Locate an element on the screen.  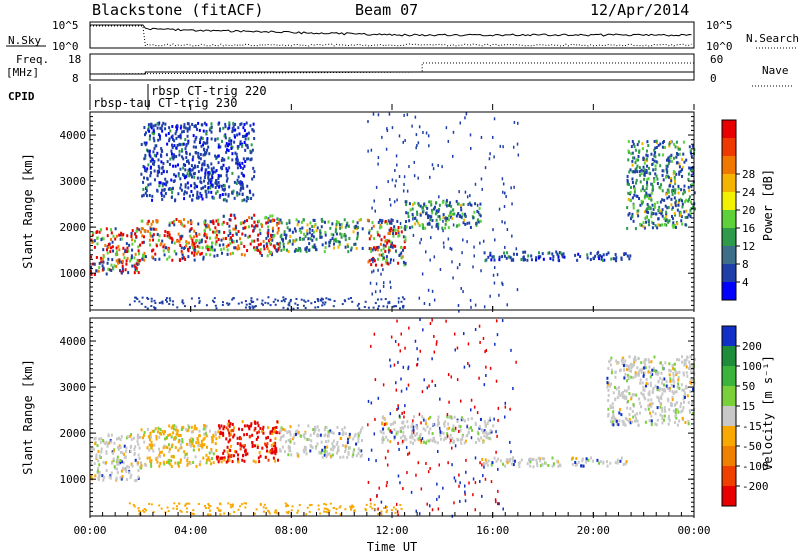
colorbar-tick-label: -50 is located at coordinates (752, 446).